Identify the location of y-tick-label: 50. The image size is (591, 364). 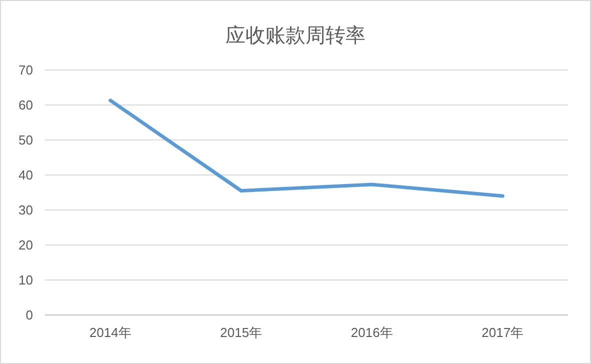
(25, 140).